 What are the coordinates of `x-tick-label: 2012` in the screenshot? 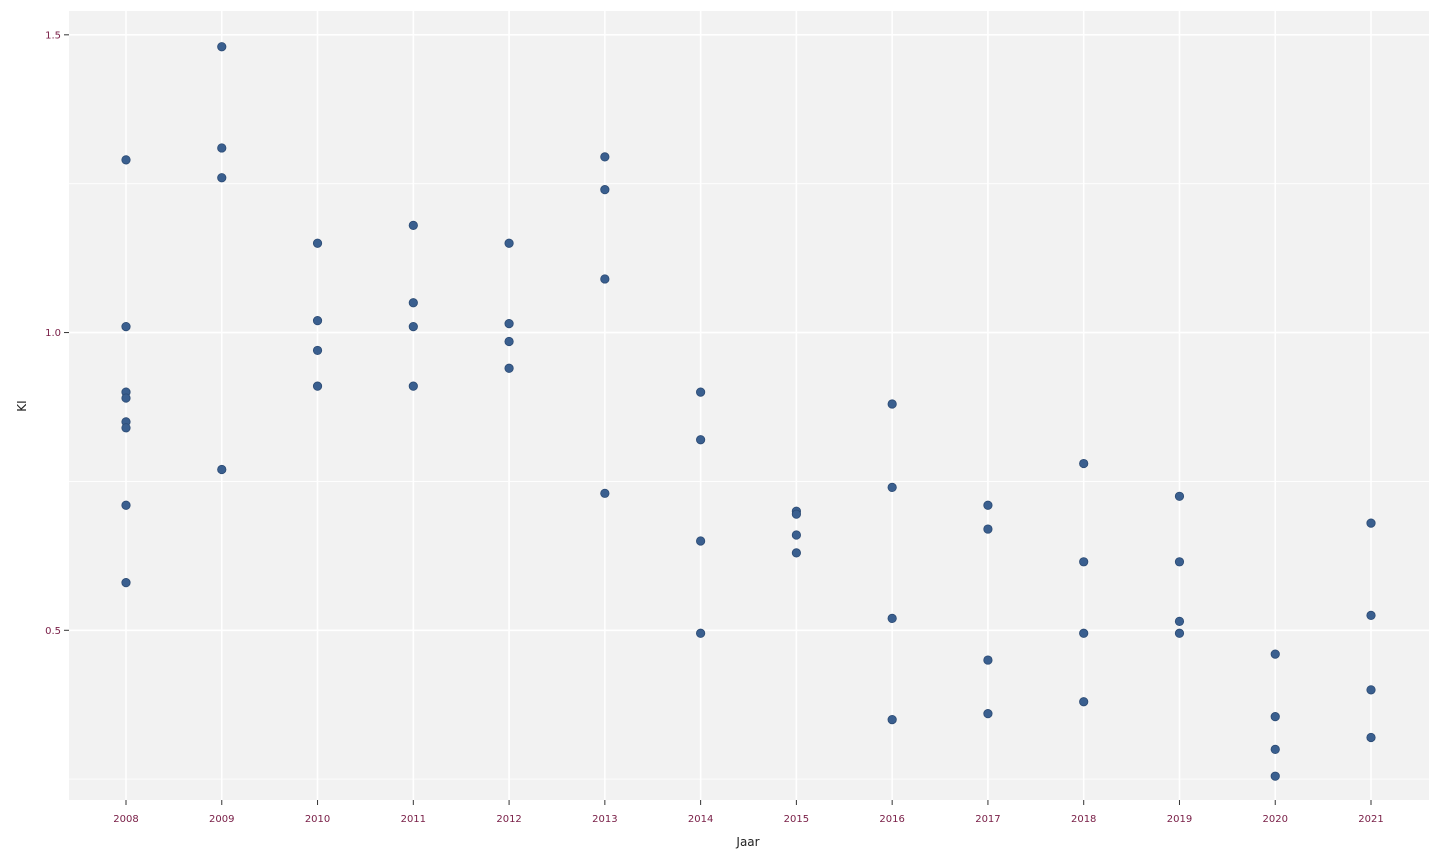 It's located at (508, 819).